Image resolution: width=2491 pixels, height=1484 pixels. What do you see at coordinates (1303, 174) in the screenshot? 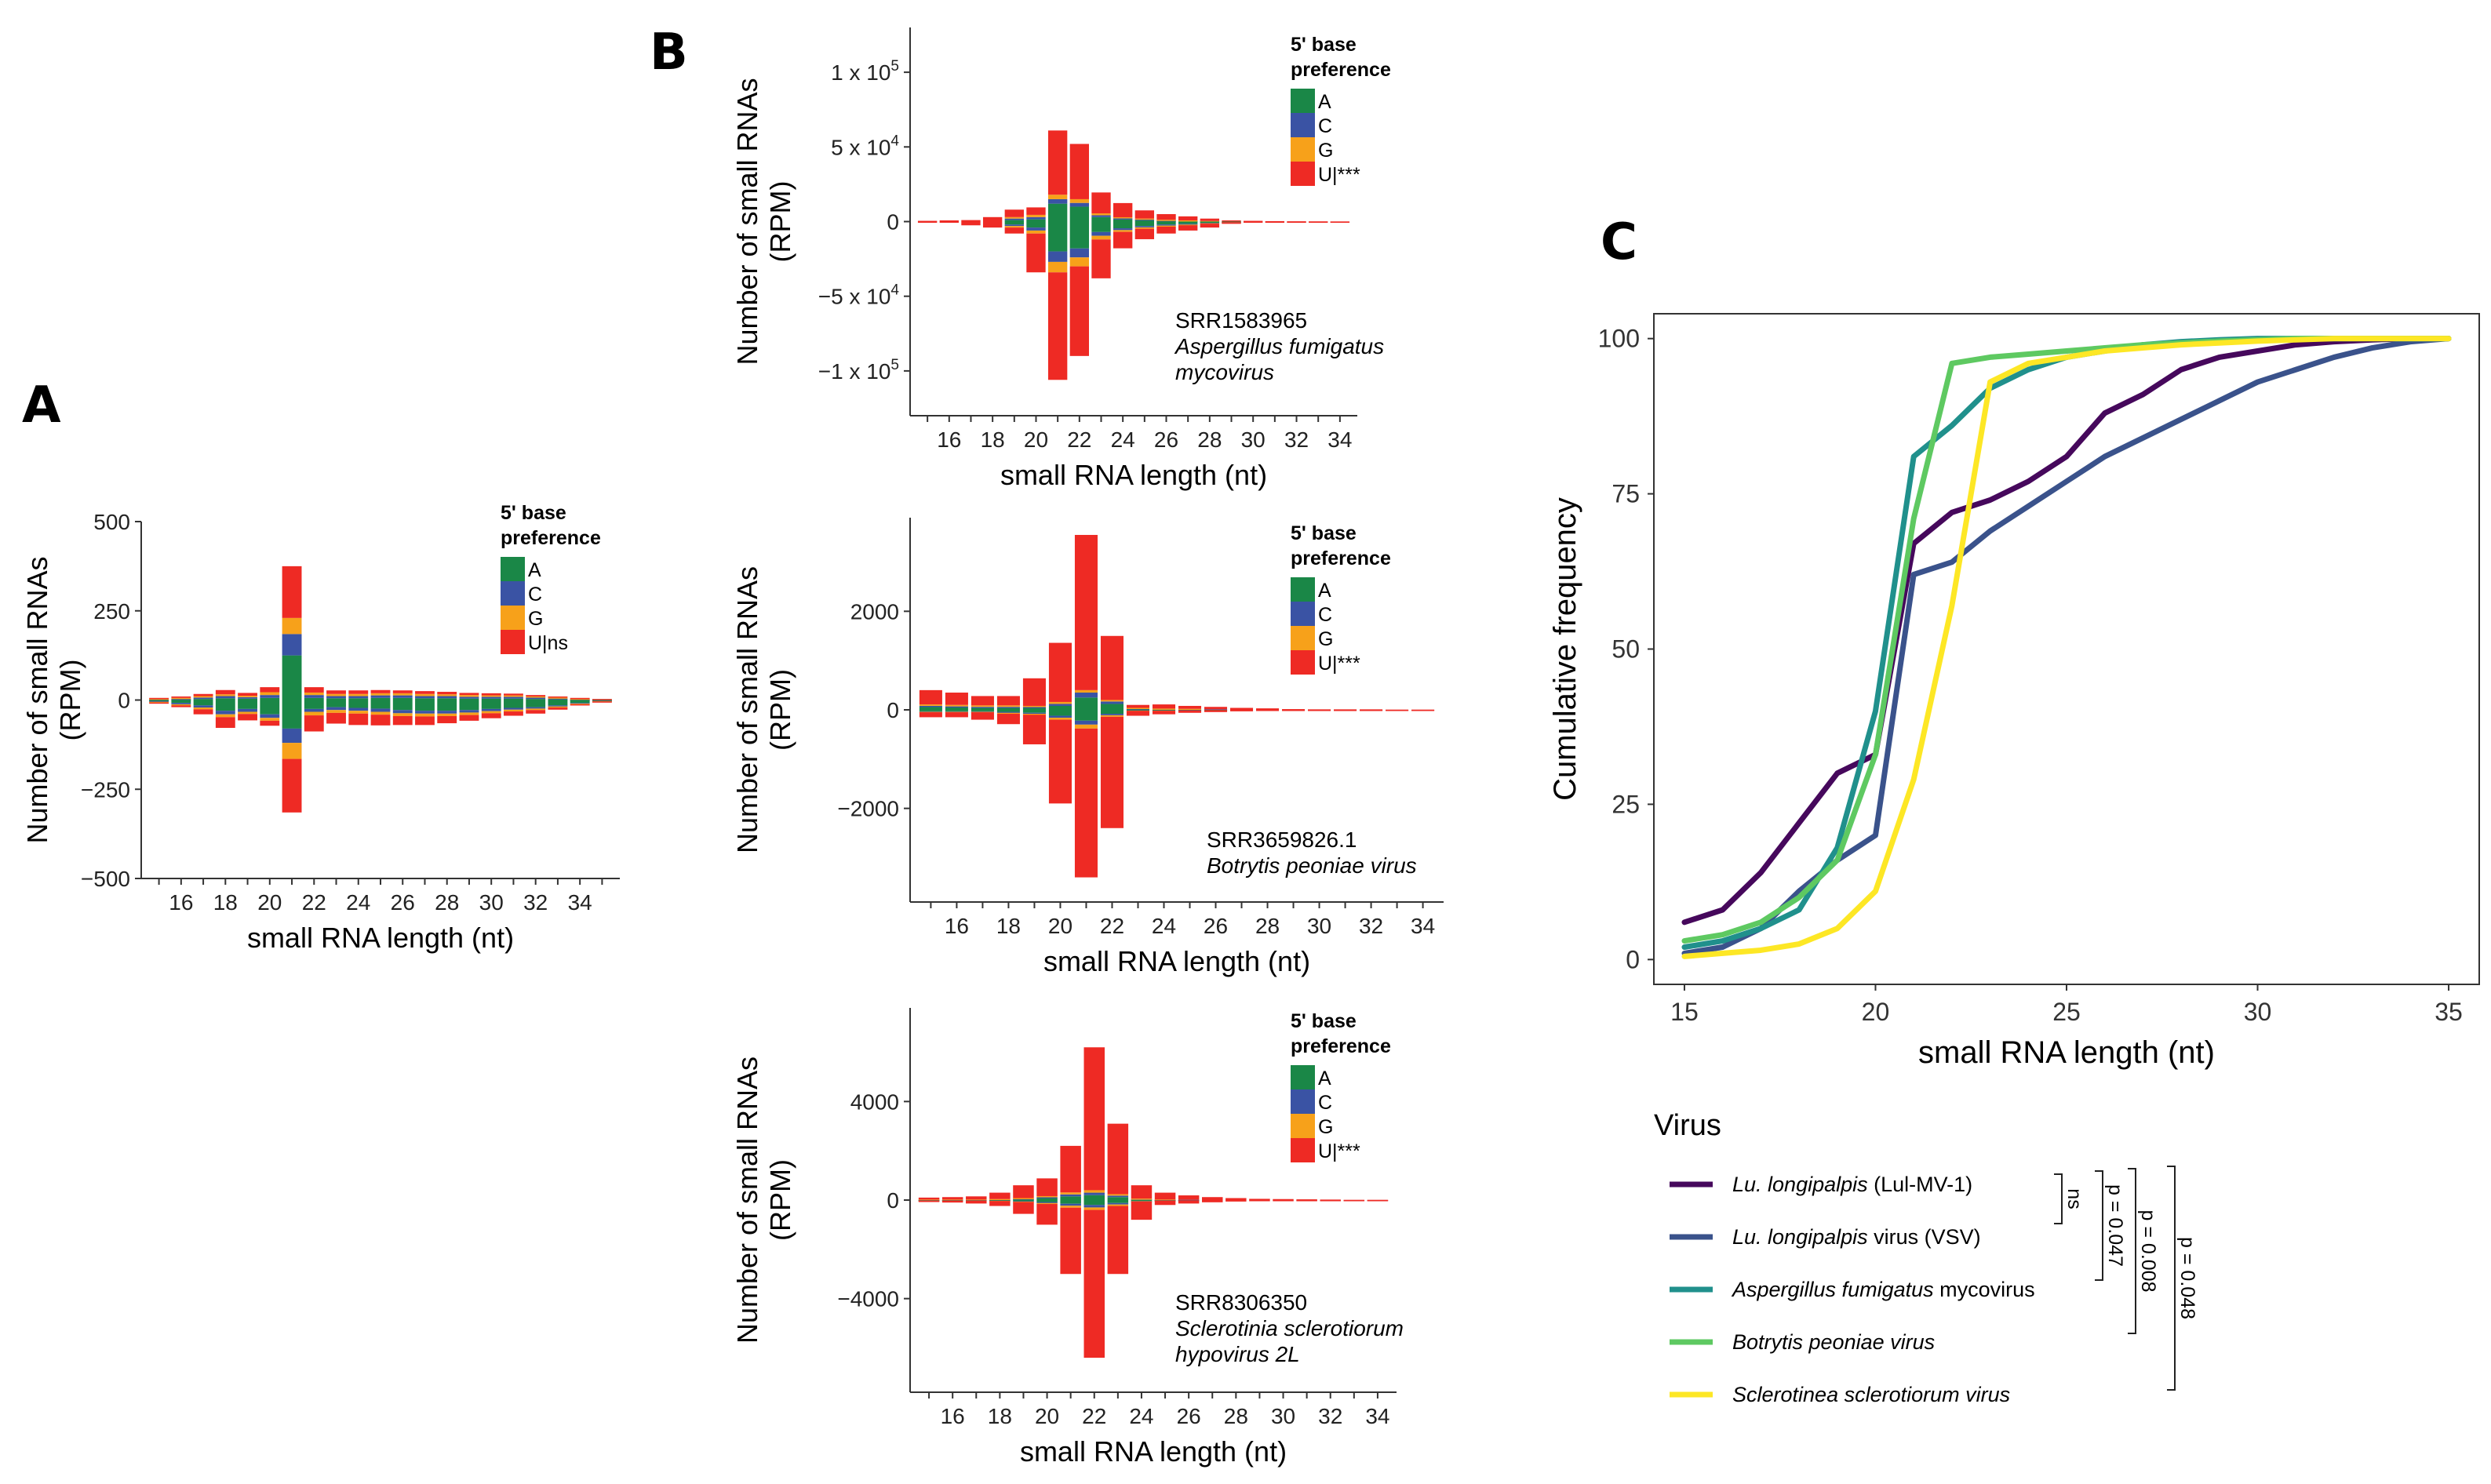
I see `legend-key-U` at bounding box center [1303, 174].